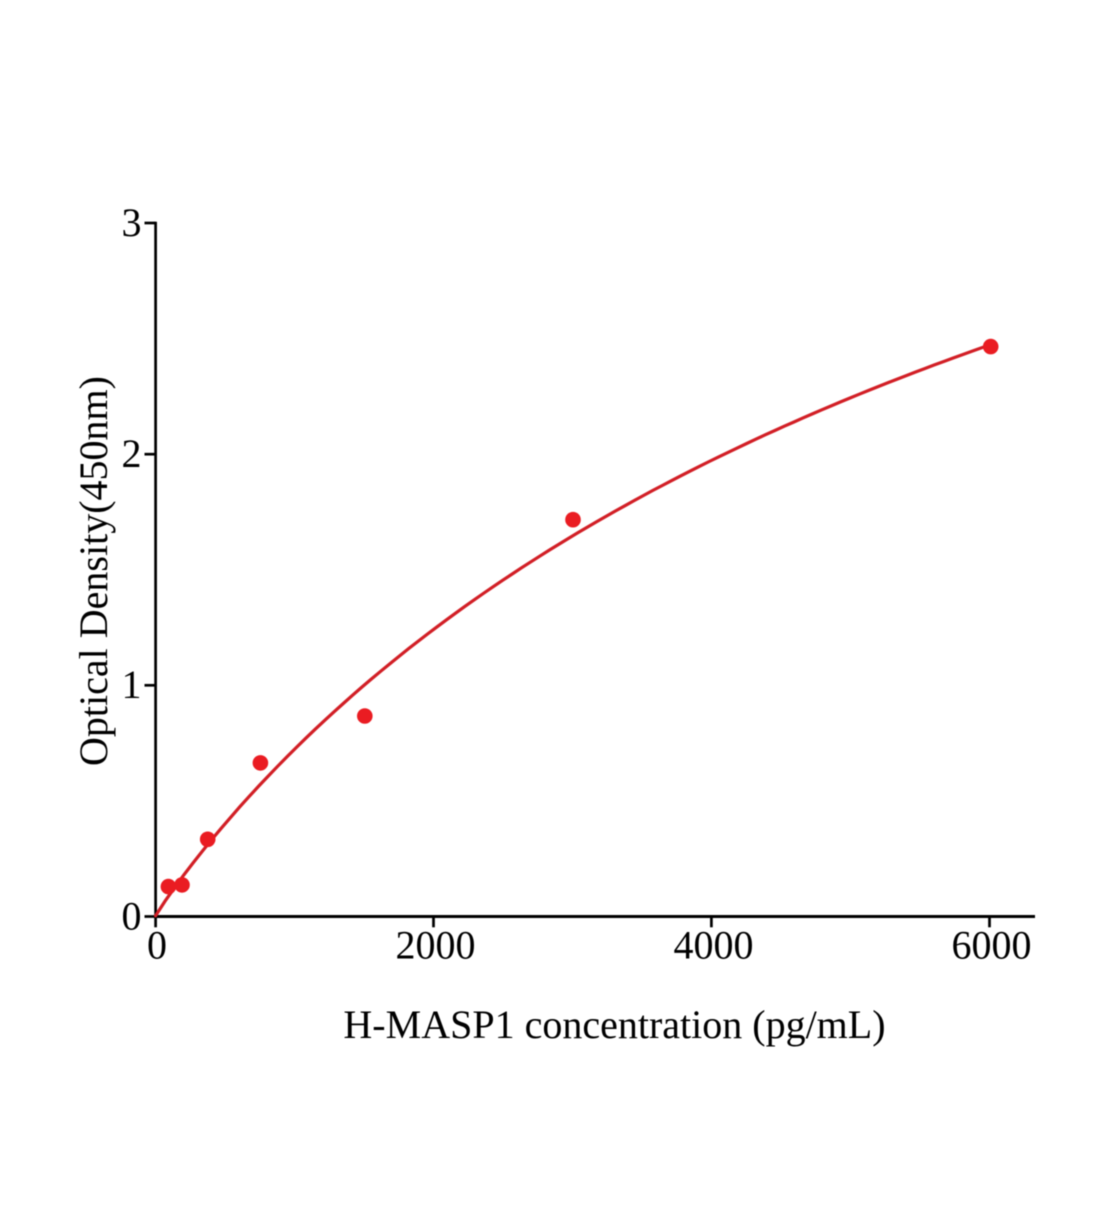  Describe the element at coordinates (132, 684) in the screenshot. I see `svg-text: 1` at that location.